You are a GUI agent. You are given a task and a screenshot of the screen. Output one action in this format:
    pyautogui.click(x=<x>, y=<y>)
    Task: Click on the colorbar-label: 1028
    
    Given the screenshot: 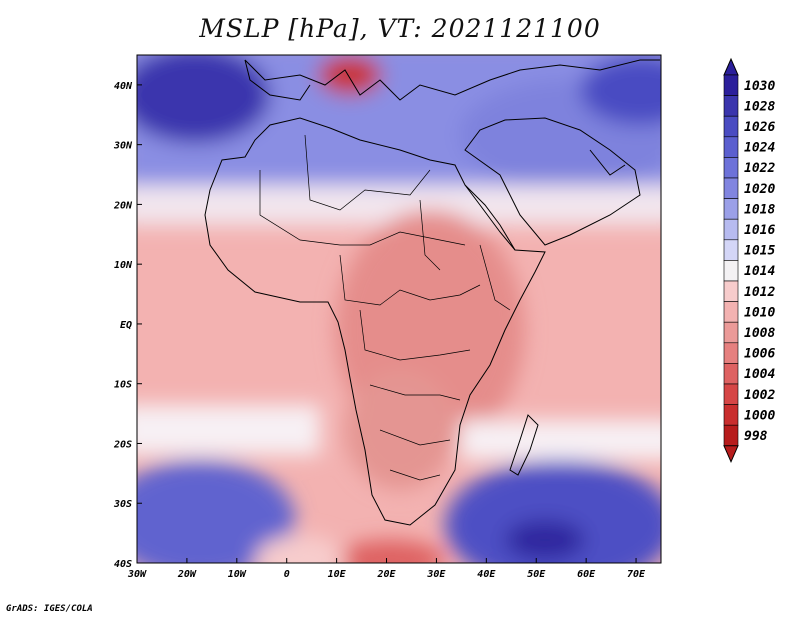 What is the action you would take?
    pyautogui.click(x=759, y=106)
    